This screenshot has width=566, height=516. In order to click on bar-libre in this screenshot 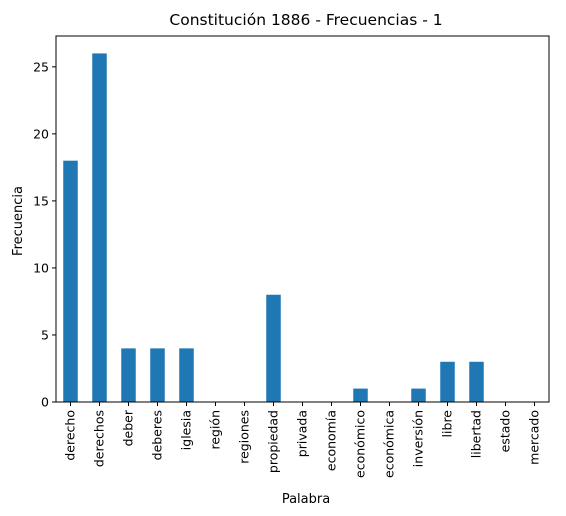, I will do `click(447, 381)`.